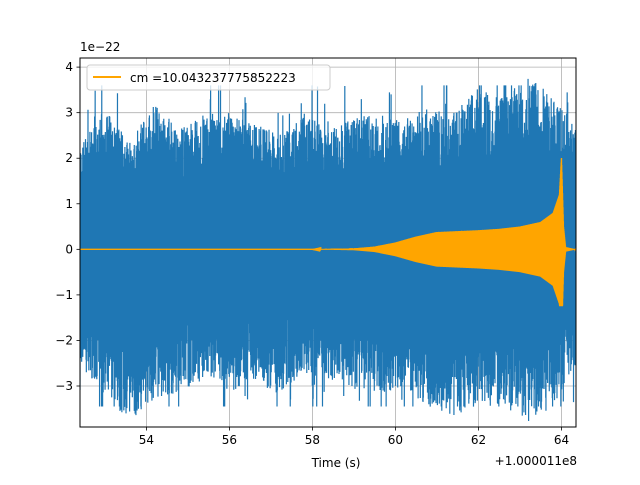 This screenshot has width=640, height=485. Describe the element at coordinates (69, 113) in the screenshot. I see `y-tick-label: 3` at that location.